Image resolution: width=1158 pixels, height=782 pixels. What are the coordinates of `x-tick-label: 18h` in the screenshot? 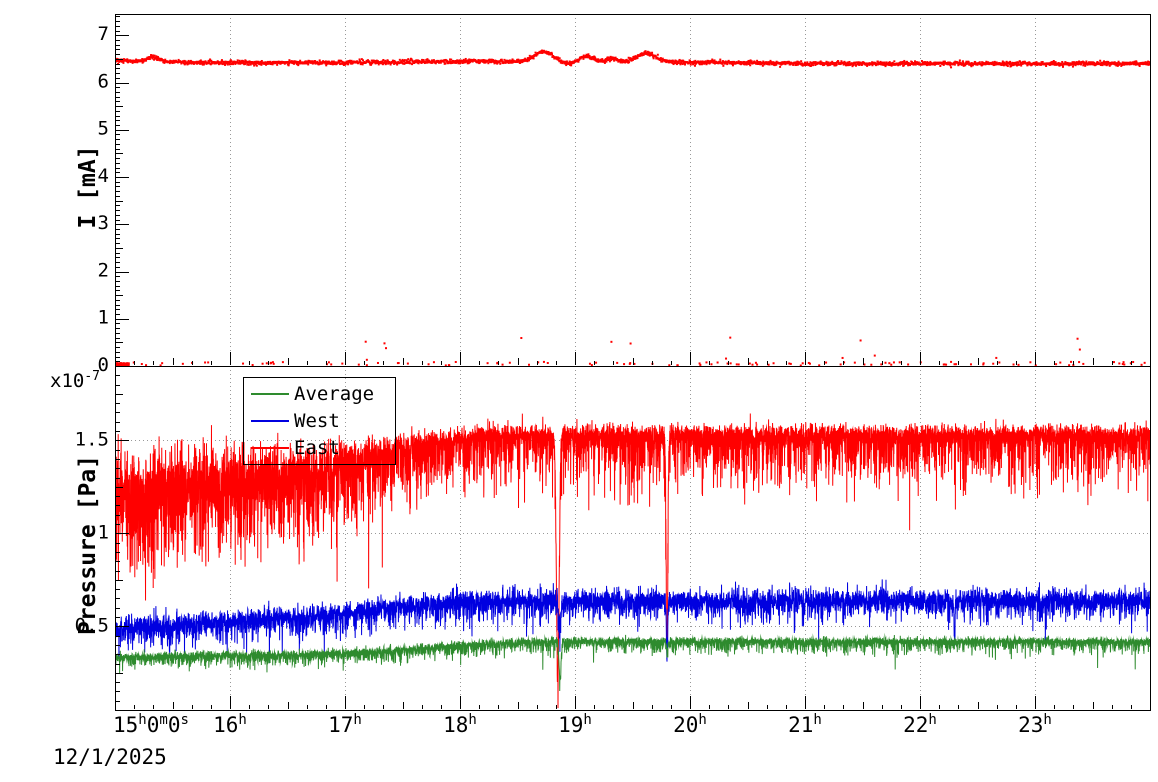 It's located at (460, 724).